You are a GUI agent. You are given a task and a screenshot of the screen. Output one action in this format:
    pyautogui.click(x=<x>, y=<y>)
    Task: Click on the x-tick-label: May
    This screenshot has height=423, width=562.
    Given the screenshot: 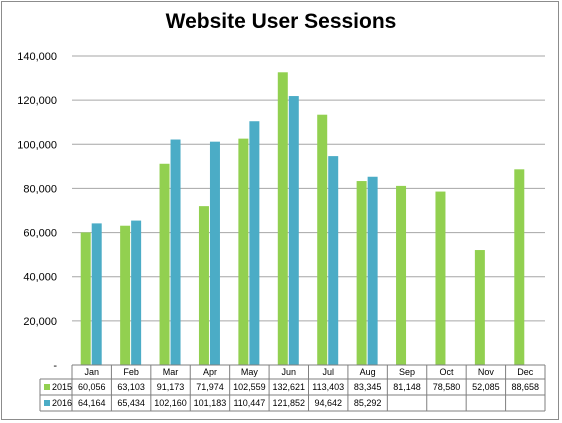 What is the action you would take?
    pyautogui.click(x=250, y=372)
    